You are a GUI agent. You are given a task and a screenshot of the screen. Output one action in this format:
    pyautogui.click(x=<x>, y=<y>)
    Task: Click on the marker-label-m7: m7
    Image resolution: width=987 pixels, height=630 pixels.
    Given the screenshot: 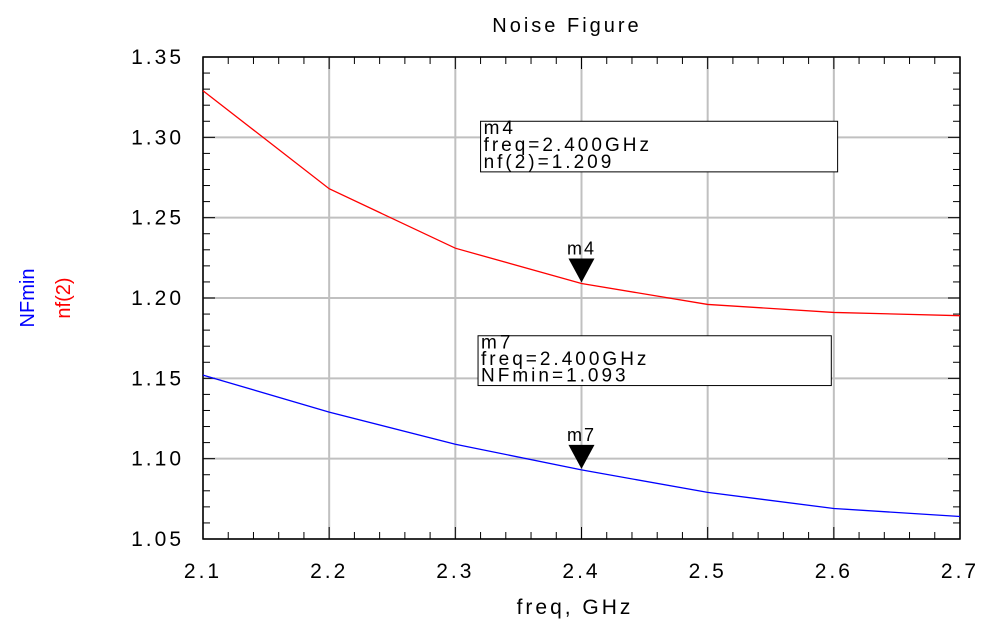 What is the action you would take?
    pyautogui.click(x=581, y=435)
    